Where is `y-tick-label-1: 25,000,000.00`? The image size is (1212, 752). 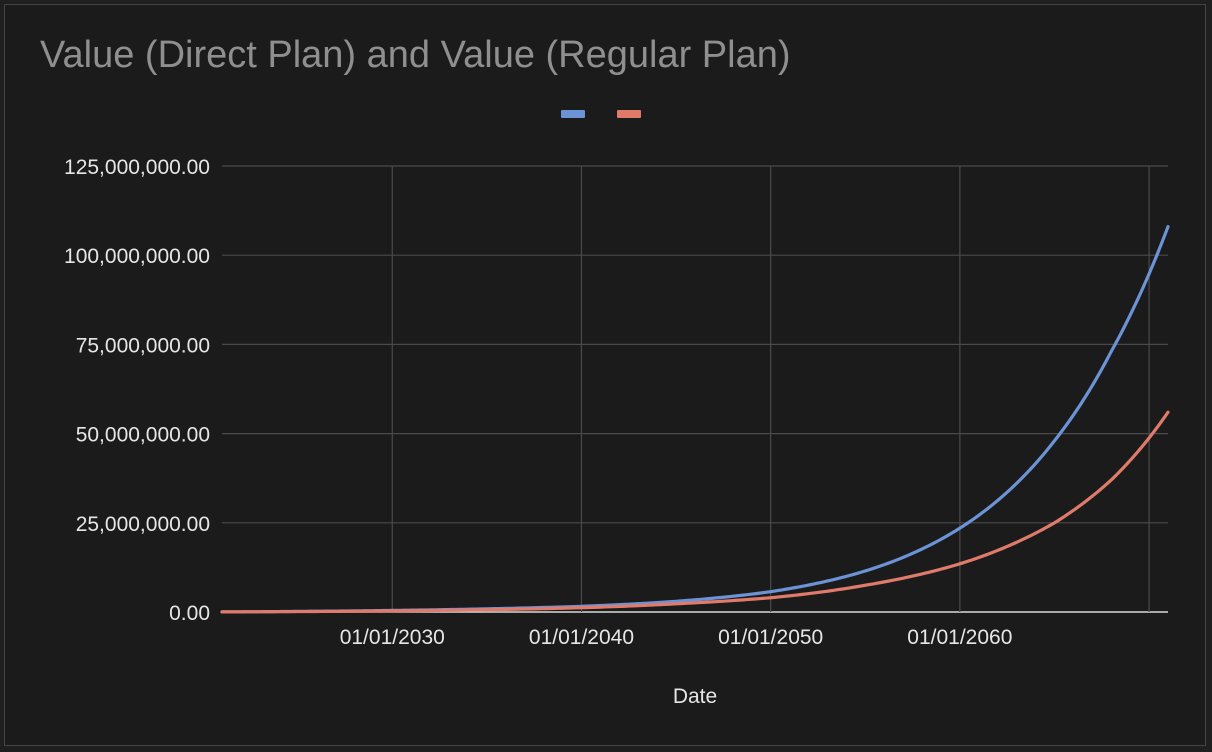 y-tick-label-1: 25,000,000.00 is located at coordinates (143, 524).